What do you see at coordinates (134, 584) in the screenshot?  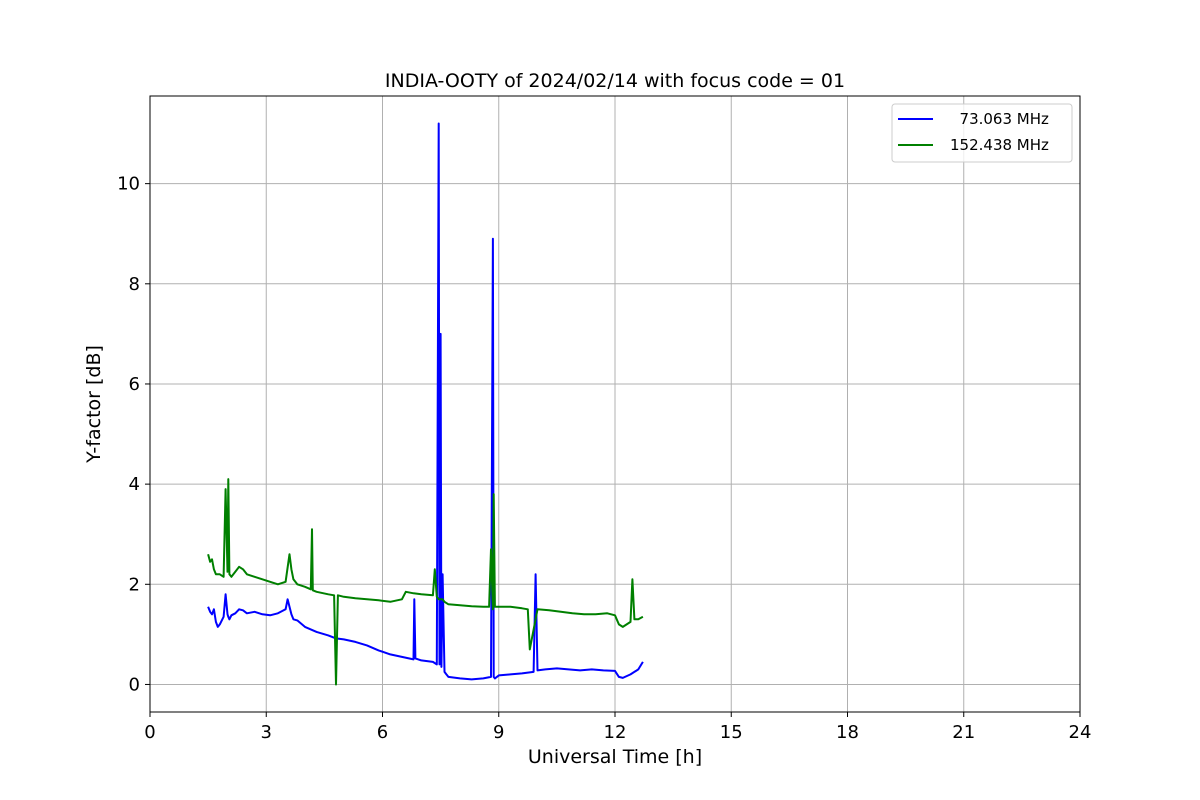 I see `y-tick-label: 2` at bounding box center [134, 584].